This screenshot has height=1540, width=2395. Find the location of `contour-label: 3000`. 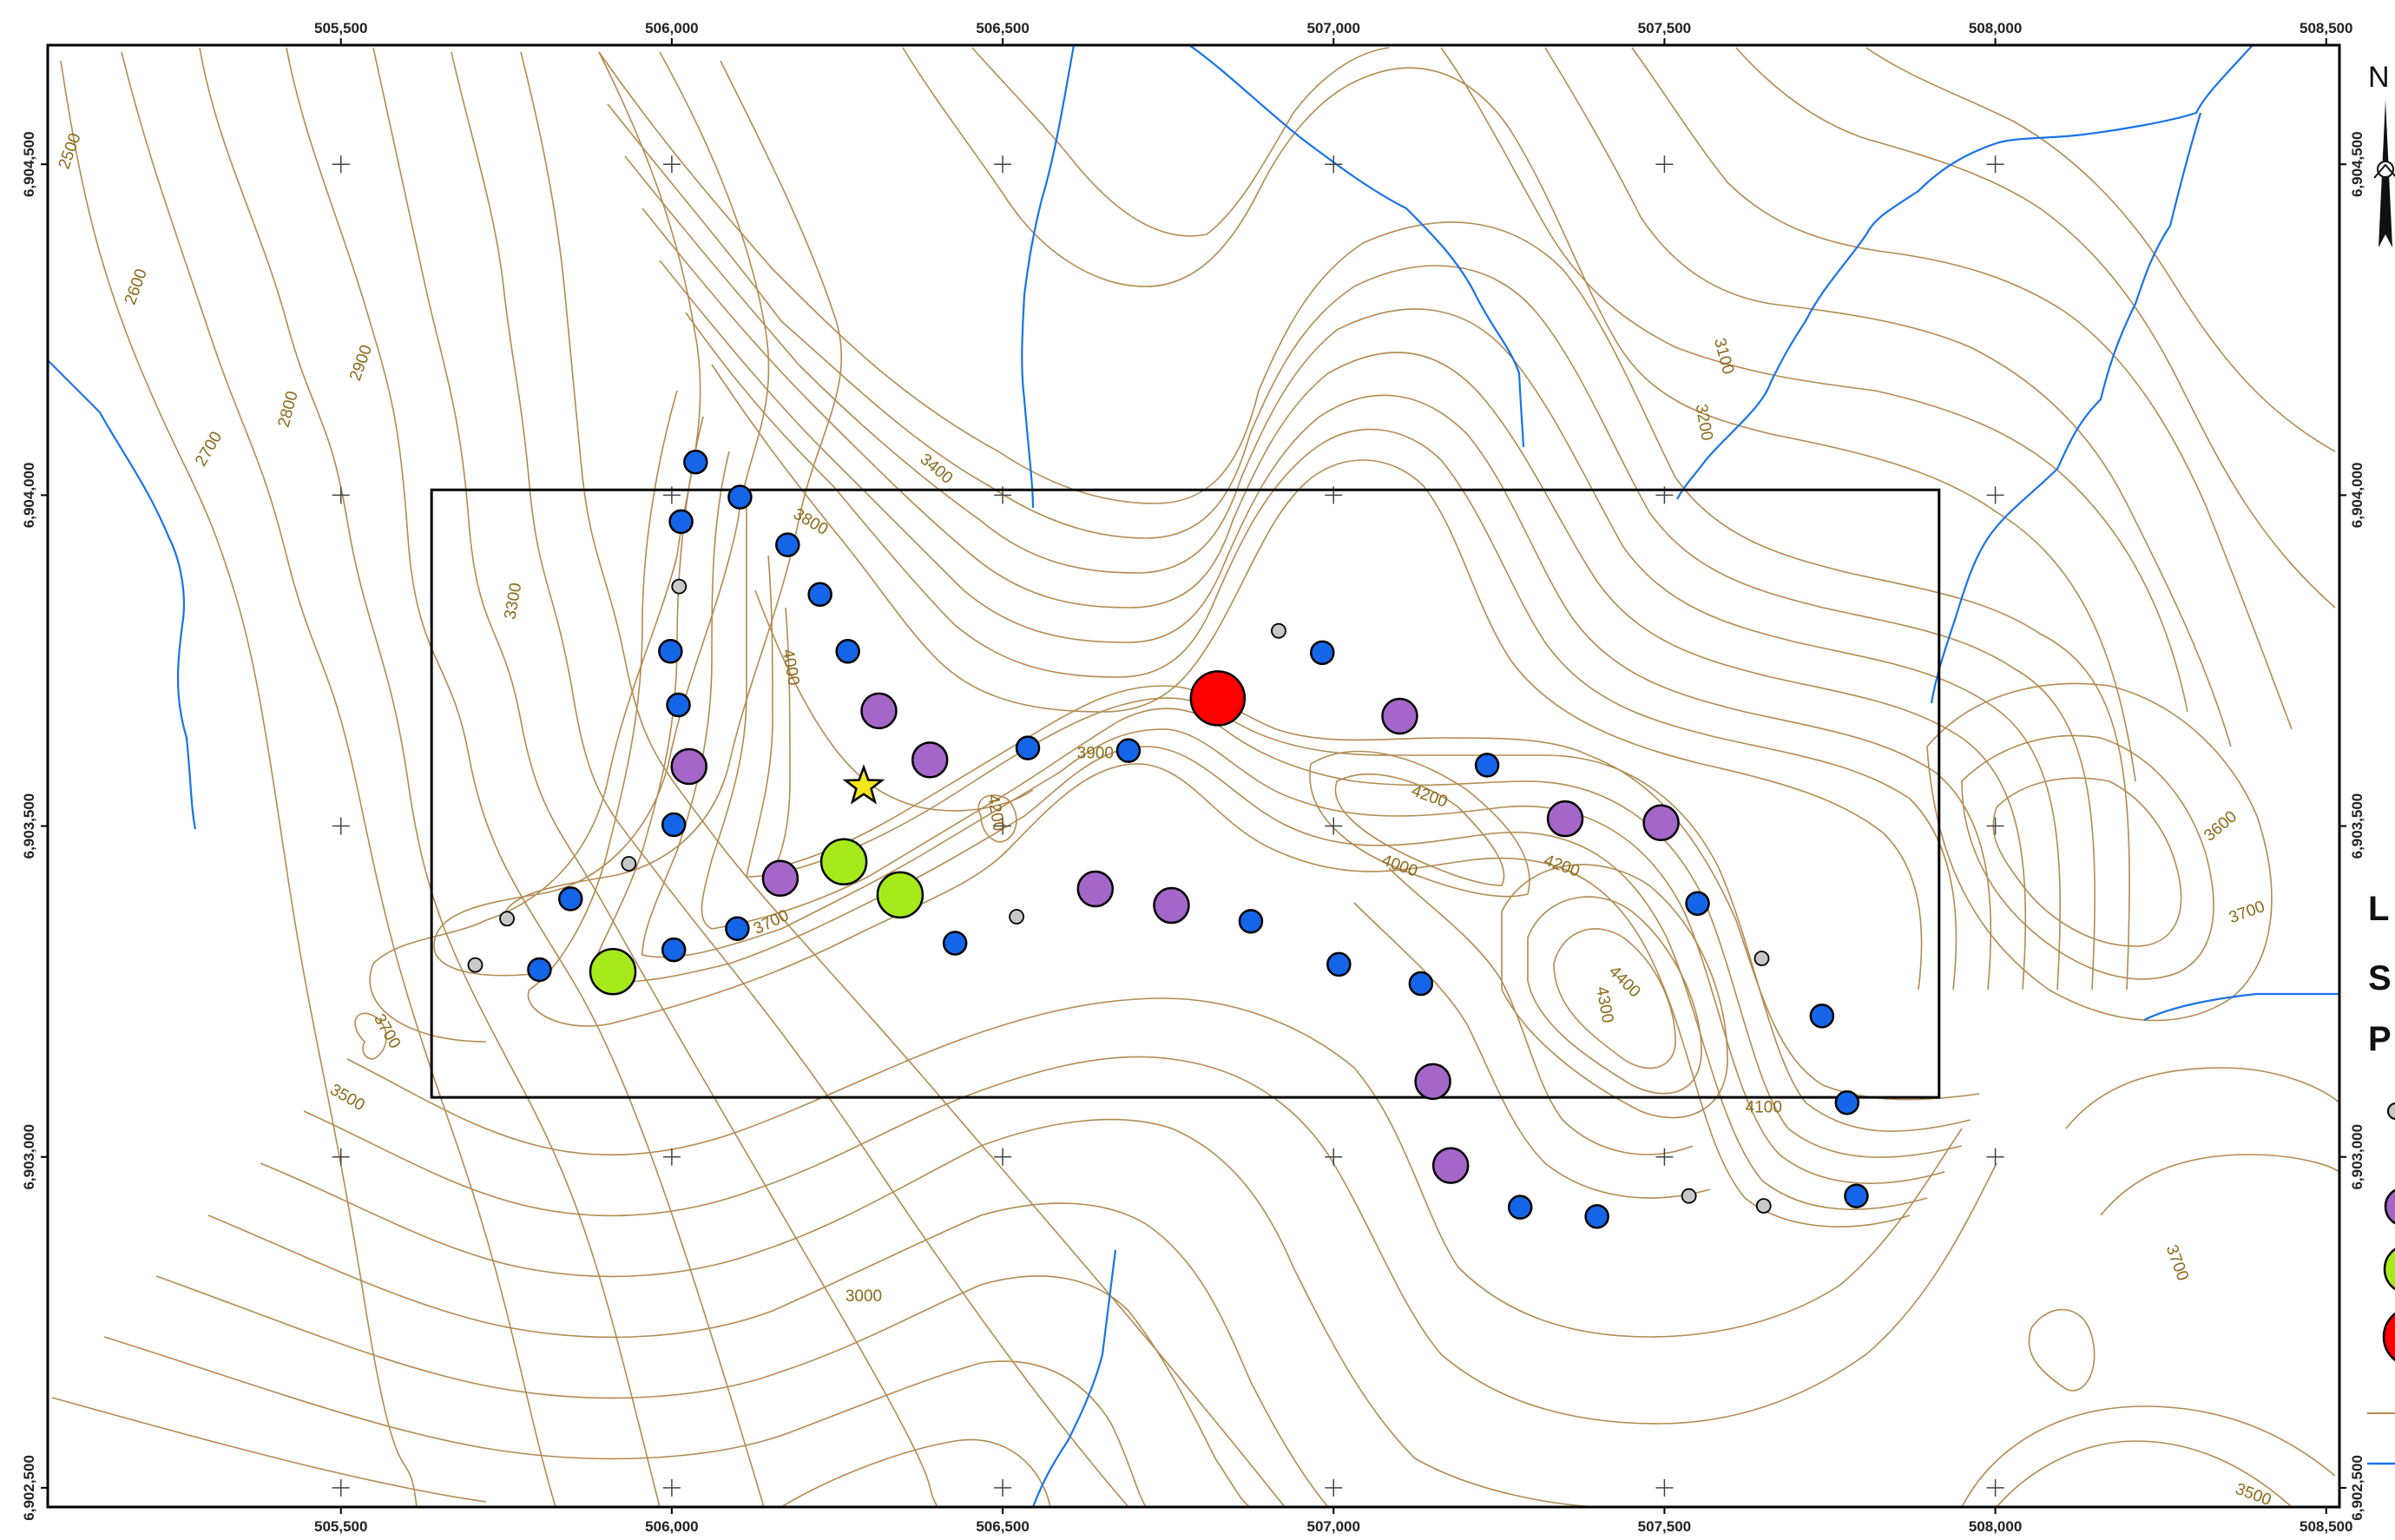

contour-label: 3000 is located at coordinates (863, 1296).